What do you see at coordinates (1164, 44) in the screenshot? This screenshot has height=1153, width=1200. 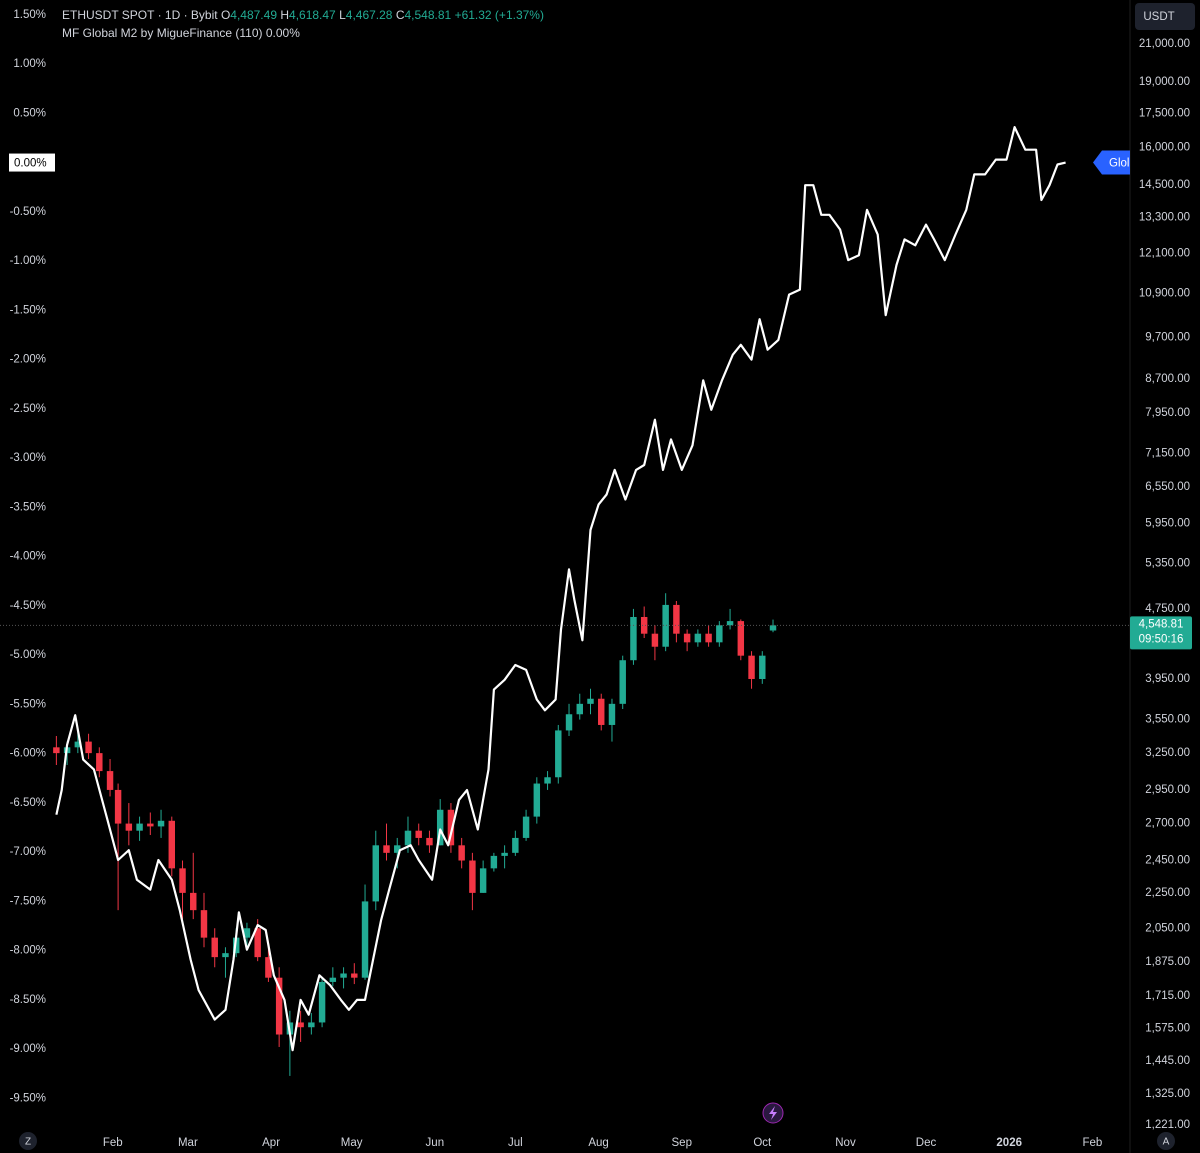 I see `y2-tick-label: 21,000.00` at bounding box center [1164, 44].